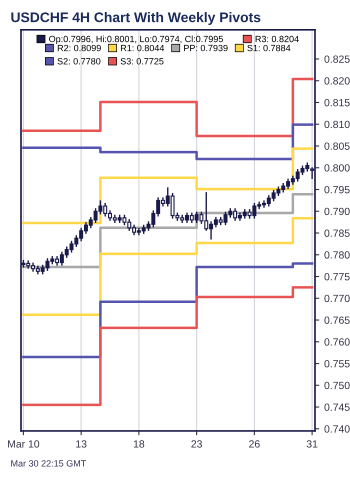  I want to click on y-tick-label: 0.805, so click(337, 146).